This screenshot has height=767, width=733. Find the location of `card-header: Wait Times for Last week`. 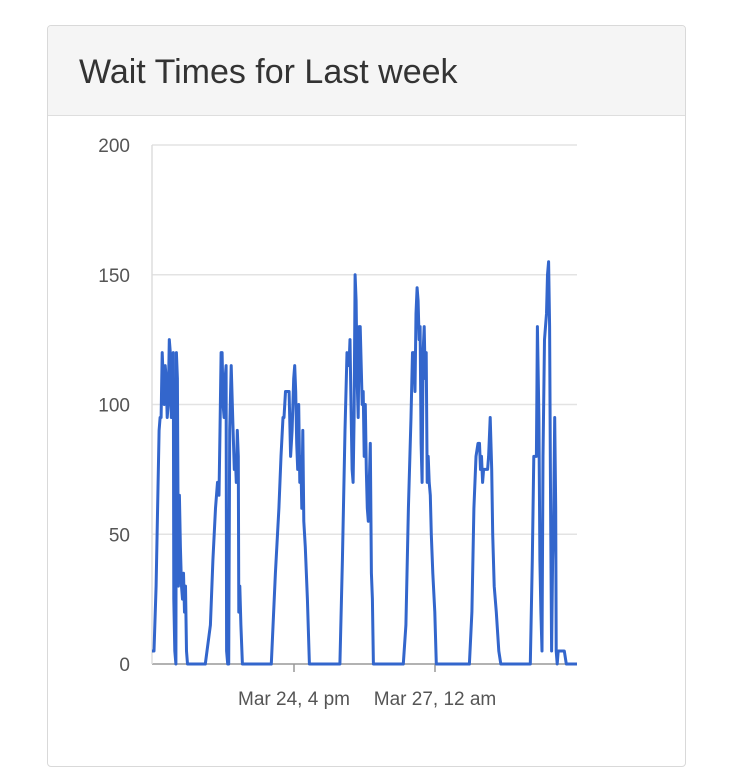

card-header: Wait Times for Last week is located at coordinates (366, 71).